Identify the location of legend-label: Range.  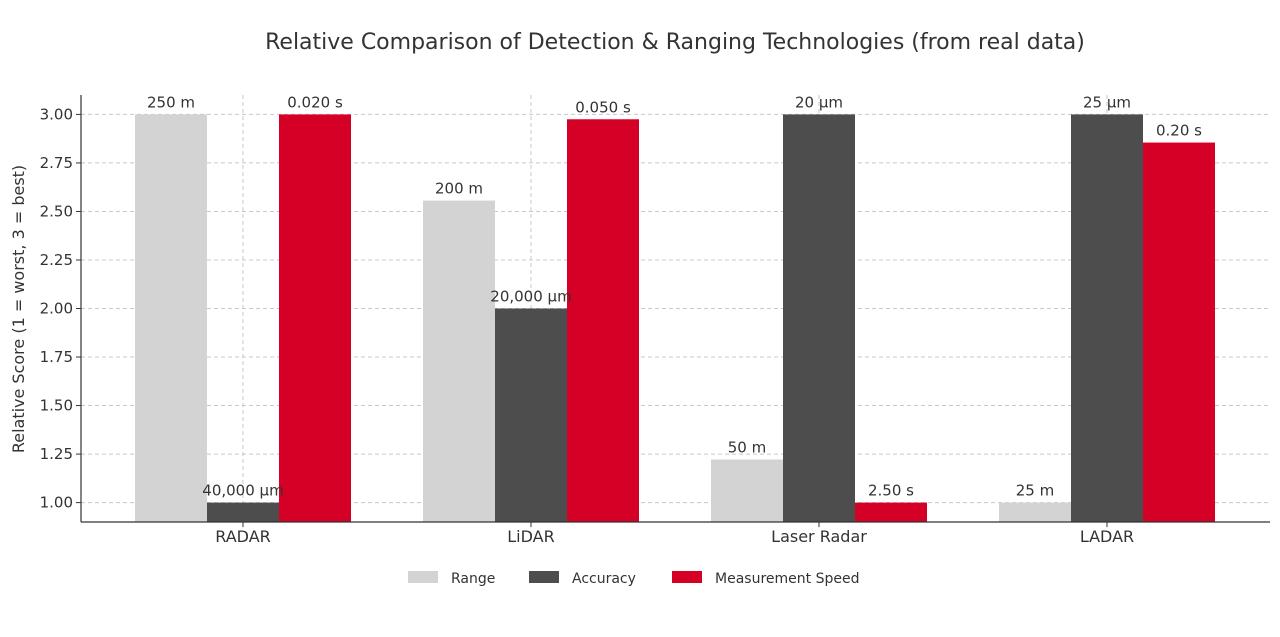
(473, 579).